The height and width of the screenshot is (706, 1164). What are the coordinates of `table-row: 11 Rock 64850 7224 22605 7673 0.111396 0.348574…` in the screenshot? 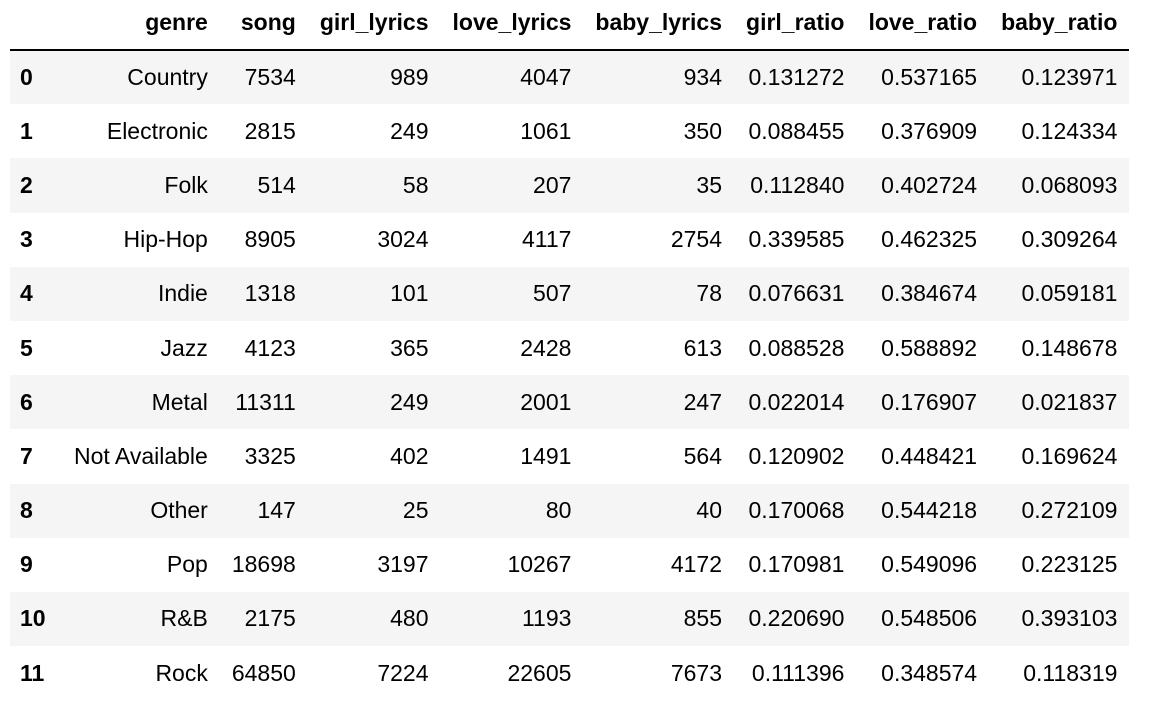 It's located at (570, 673).